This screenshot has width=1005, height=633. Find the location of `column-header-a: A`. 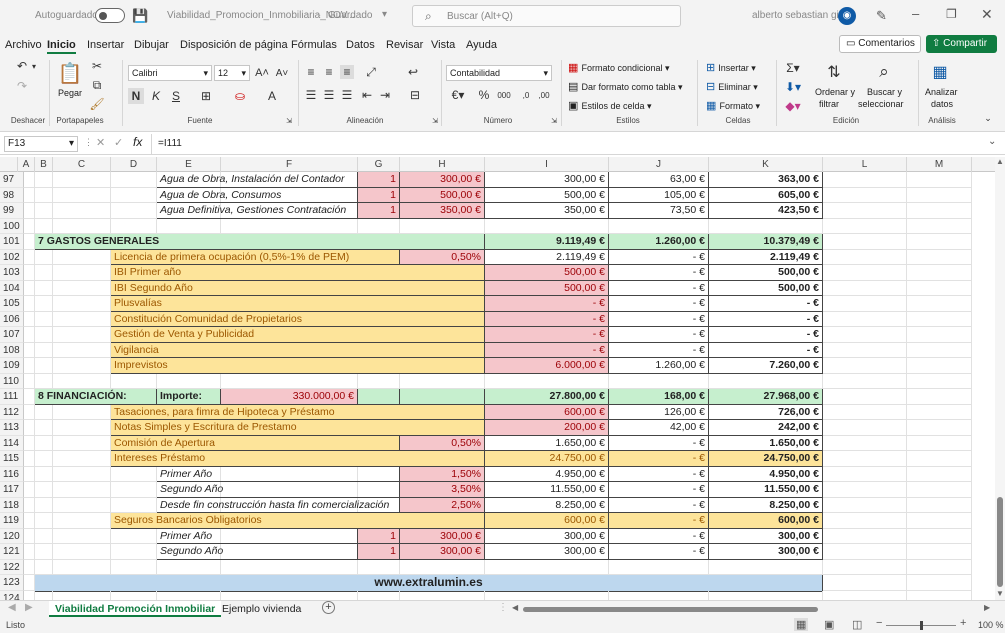

column-header-a: A is located at coordinates (26, 164).